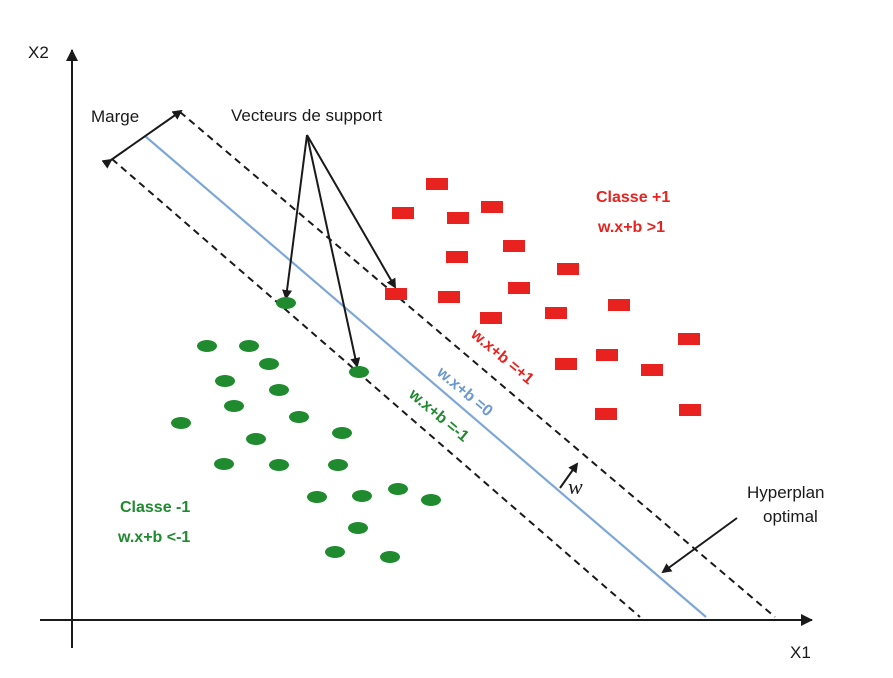 Image resolution: width=893 pixels, height=678 pixels. I want to click on y-axis-label: X2, so click(38, 52).